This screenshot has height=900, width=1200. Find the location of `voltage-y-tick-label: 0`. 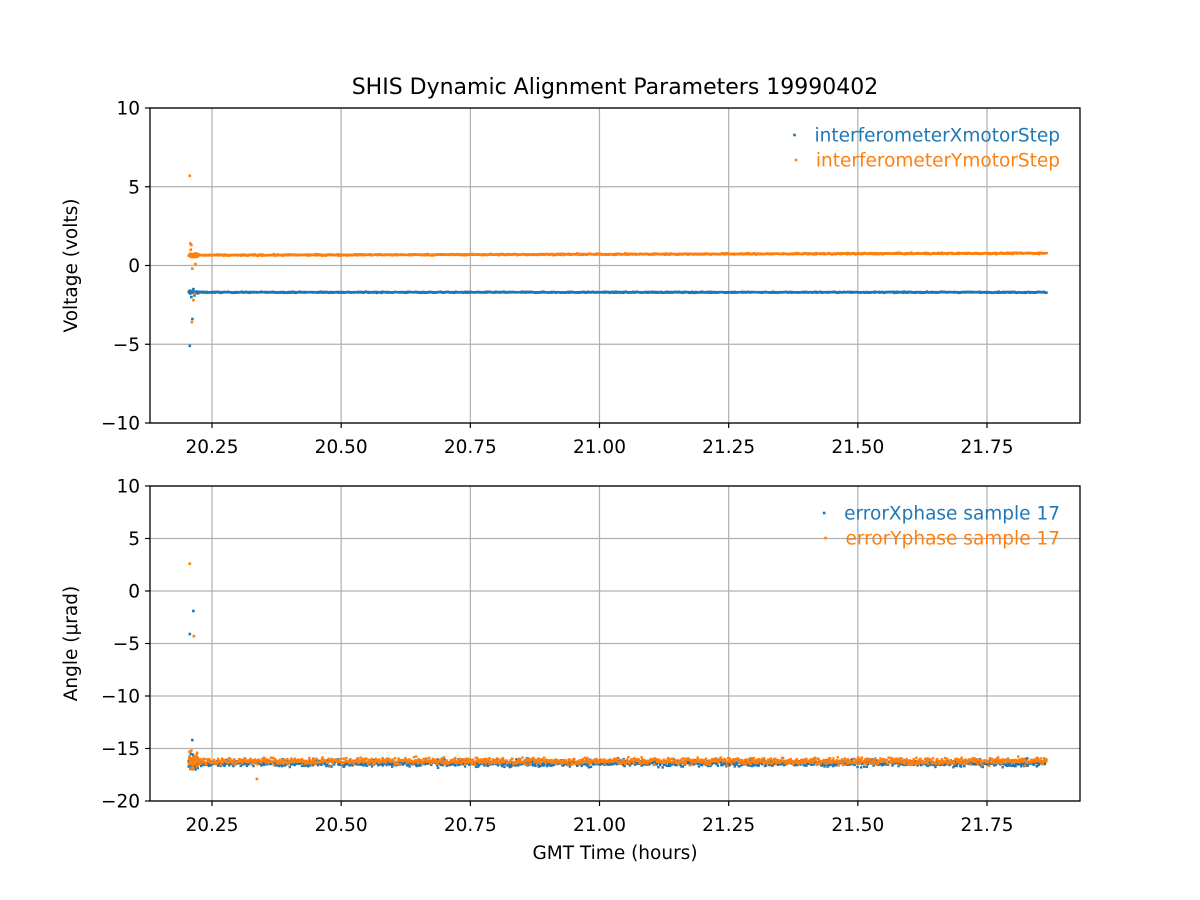

voltage-y-tick-label: 0 is located at coordinates (134, 266).